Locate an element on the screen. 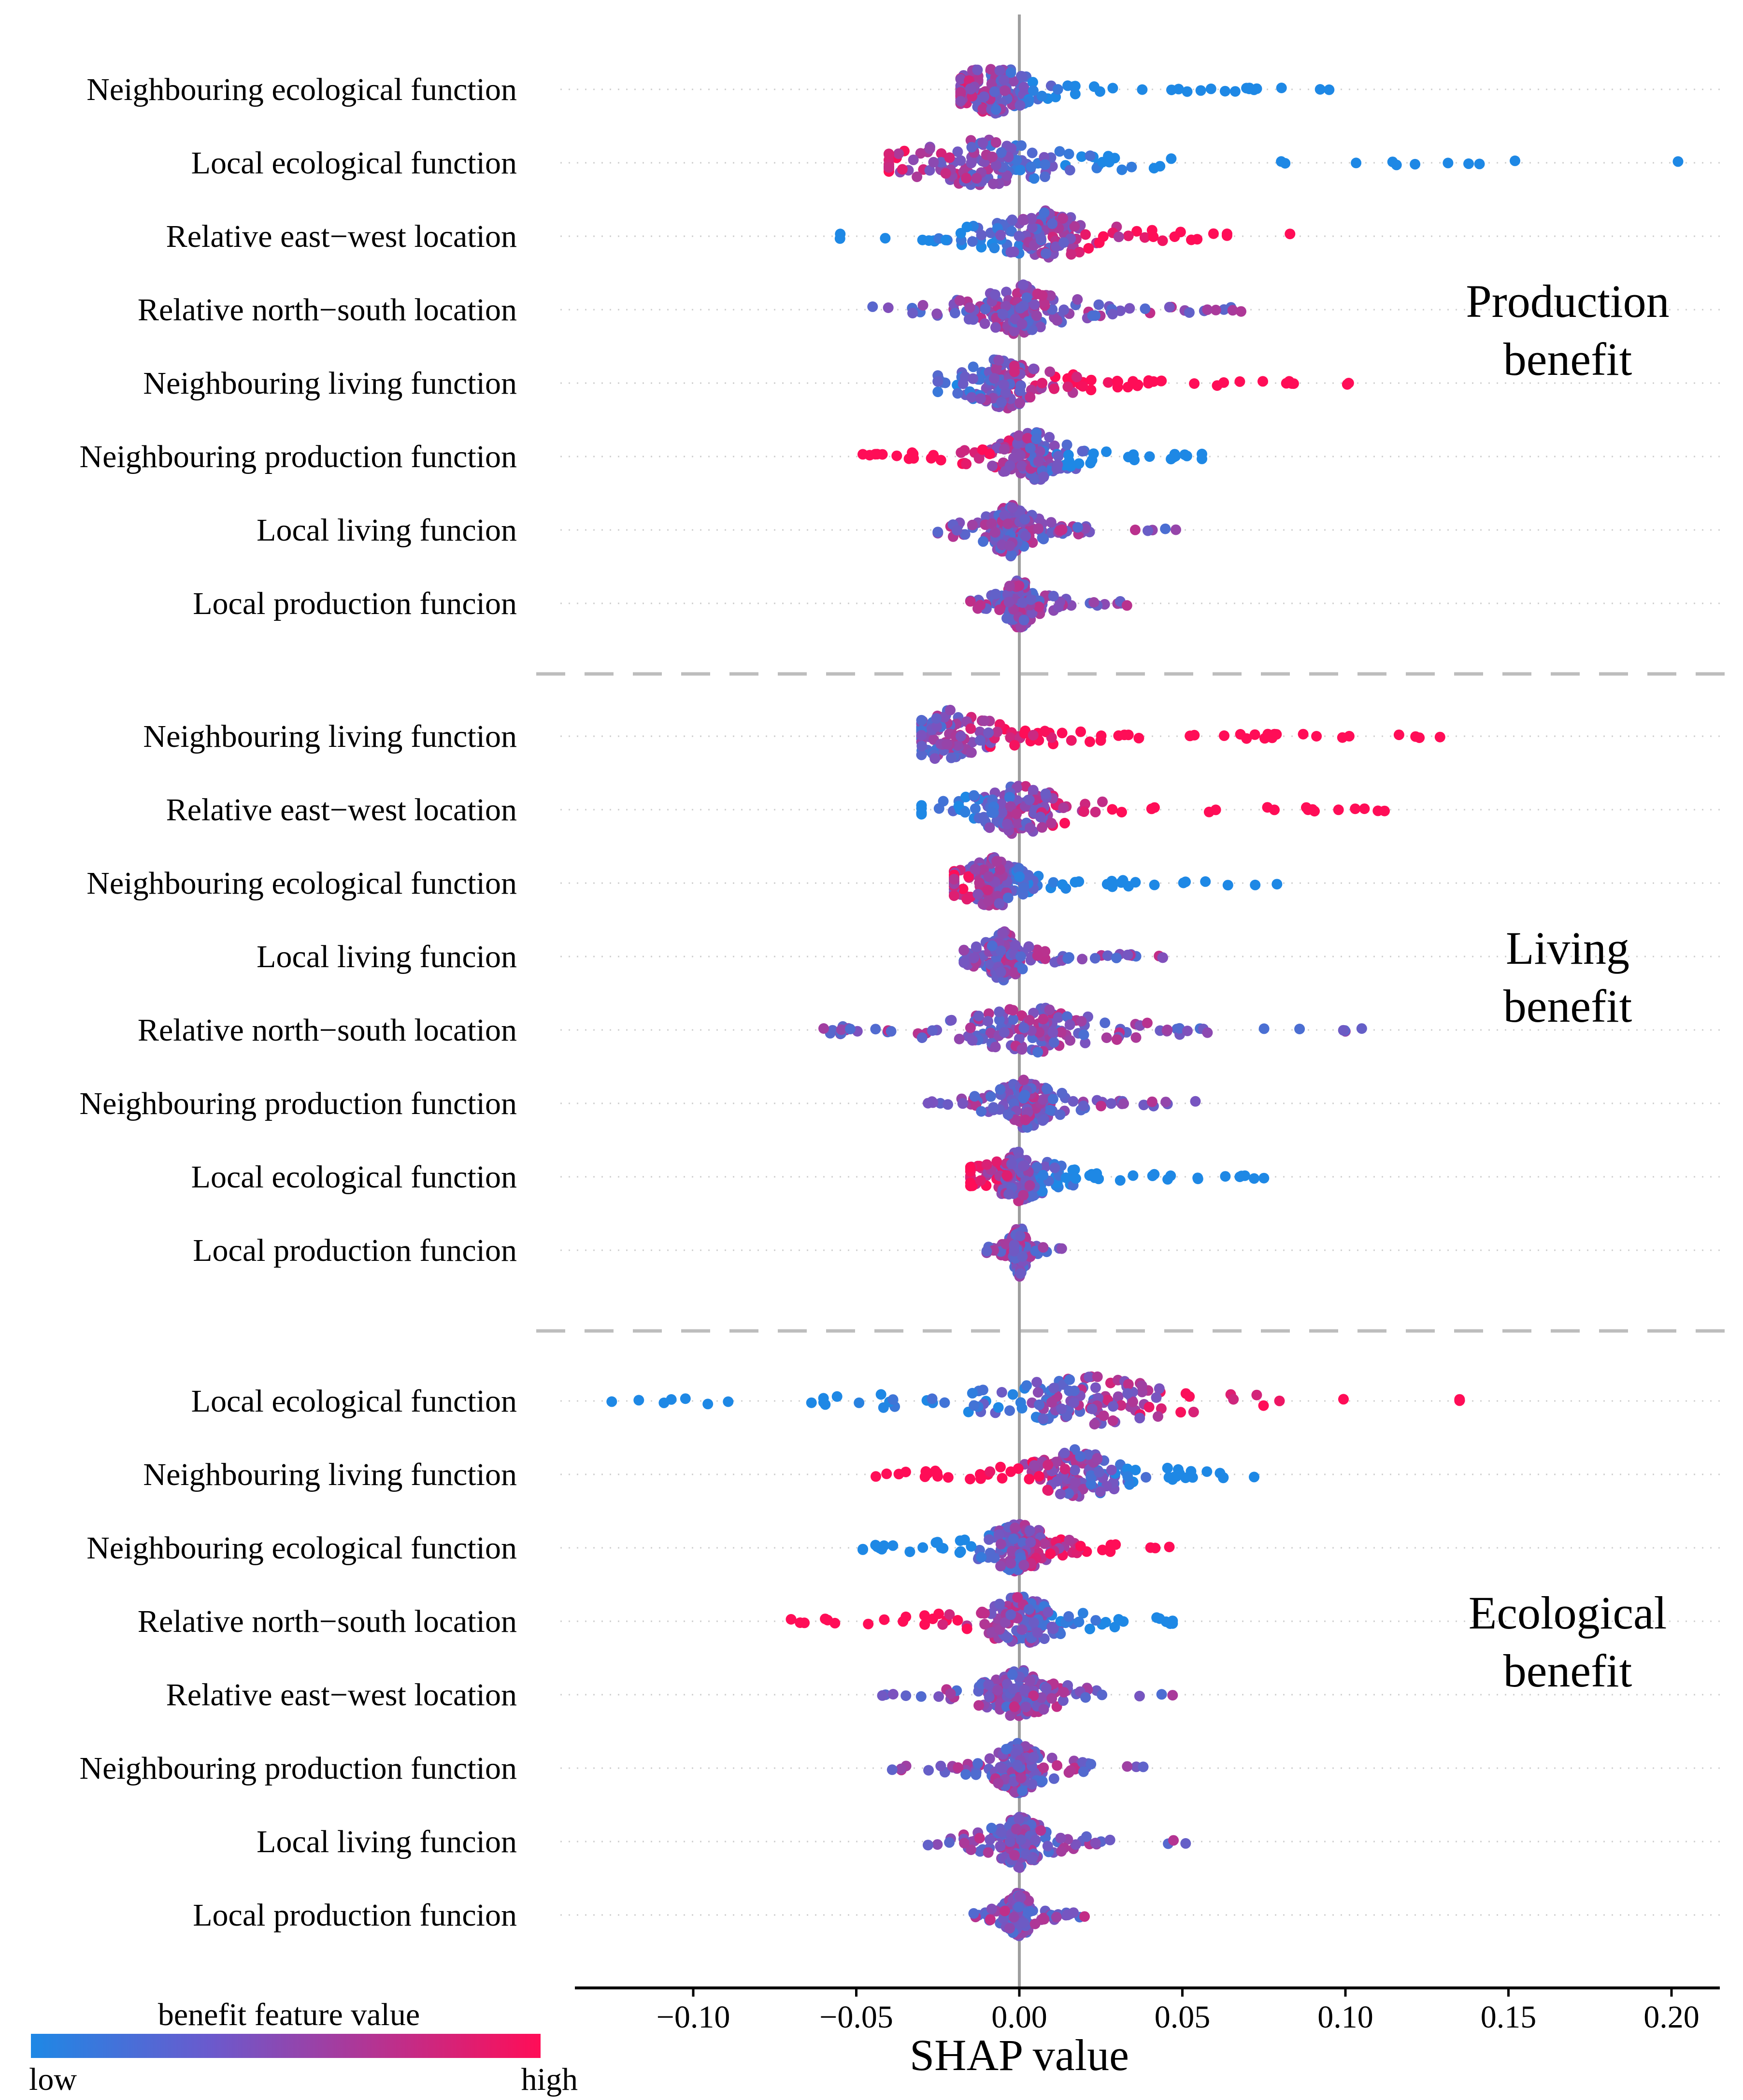 Image resolution: width=1743 pixels, height=2100 pixels. colorbar-title: benefit feature value is located at coordinates (289, 2014).